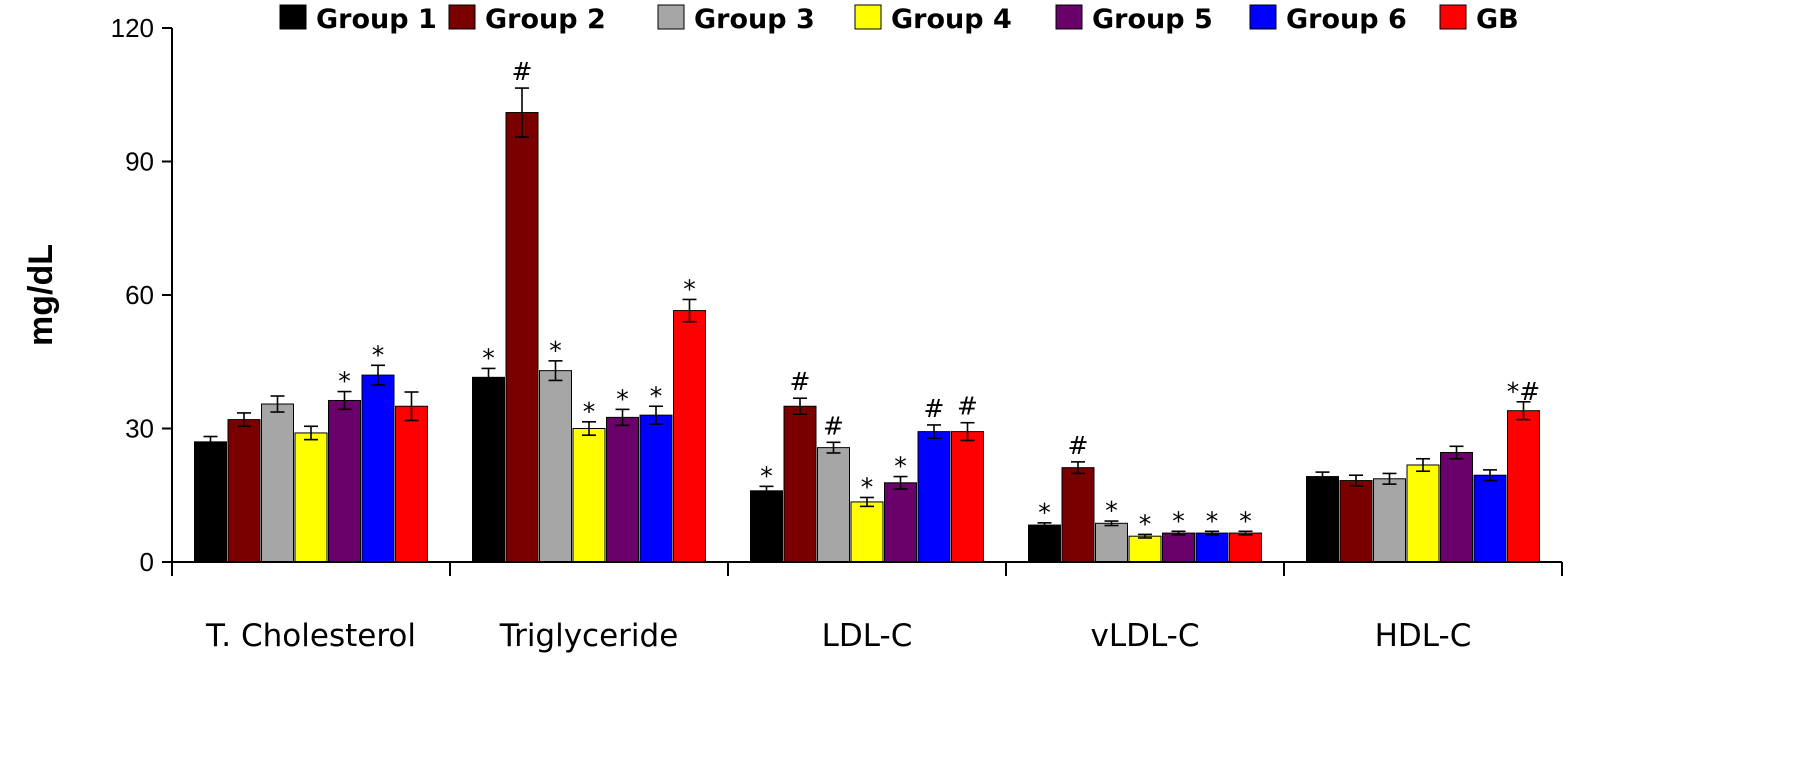 This screenshot has height=759, width=1800. I want to click on x-category-label: vLDL-C, so click(1144, 636).